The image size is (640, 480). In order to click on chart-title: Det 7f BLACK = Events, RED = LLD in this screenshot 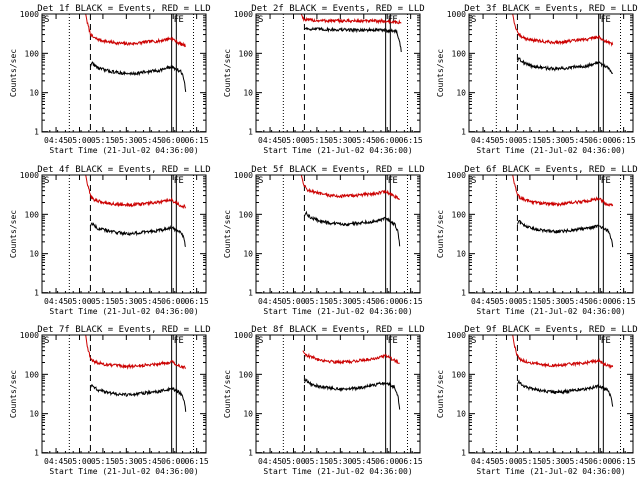, I will do `click(123, 330)`.